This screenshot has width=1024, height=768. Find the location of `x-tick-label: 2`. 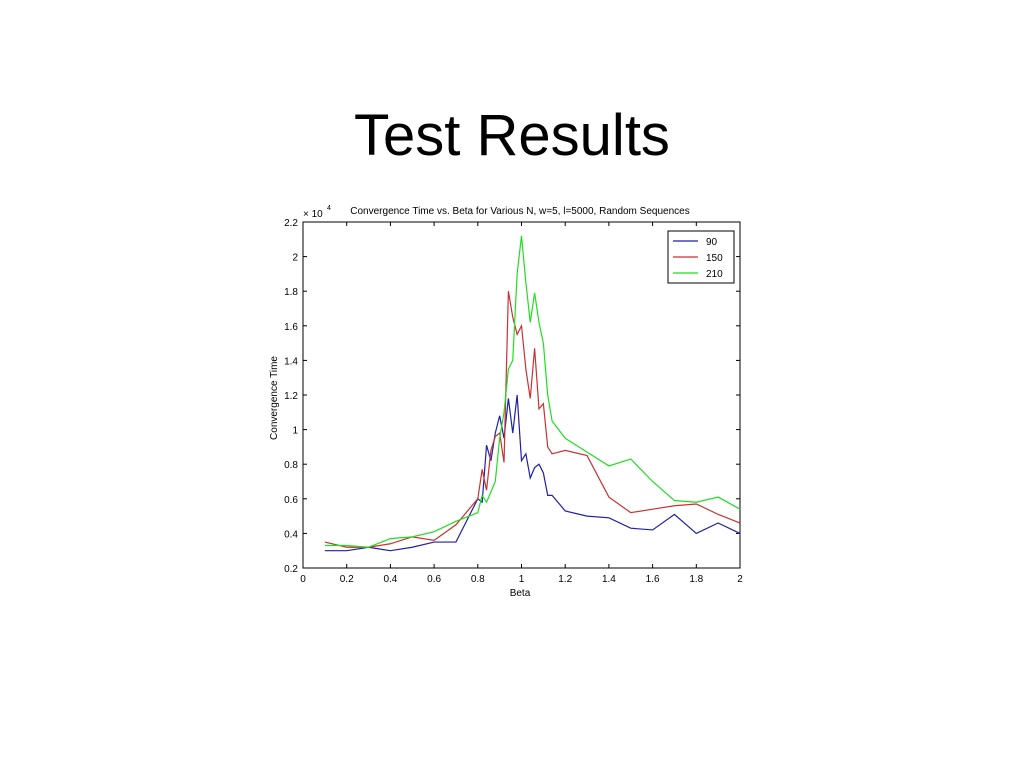

x-tick-label: 2 is located at coordinates (740, 579).